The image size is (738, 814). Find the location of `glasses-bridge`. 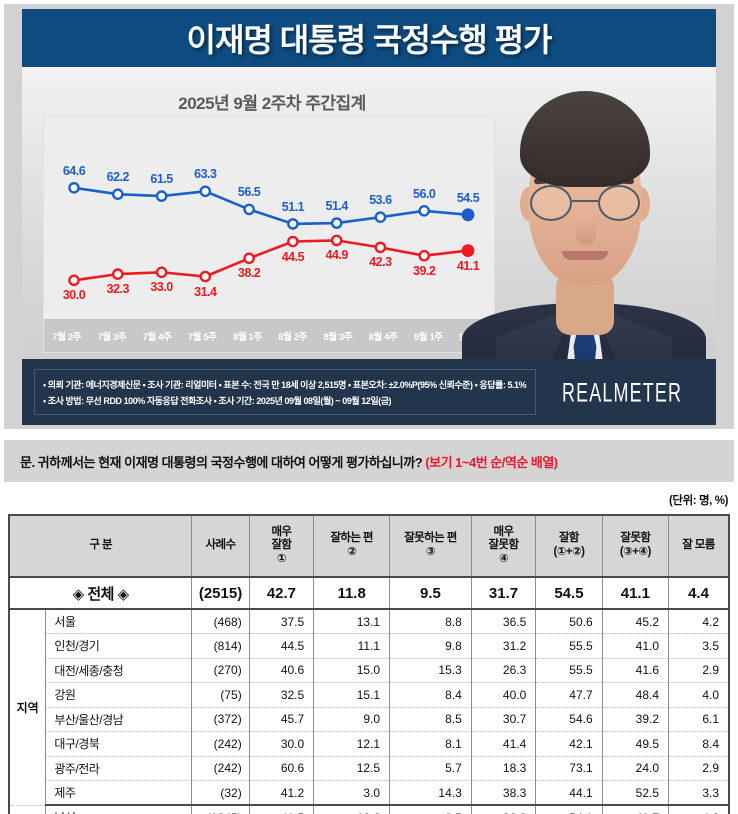

glasses-bridge is located at coordinates (585, 201).